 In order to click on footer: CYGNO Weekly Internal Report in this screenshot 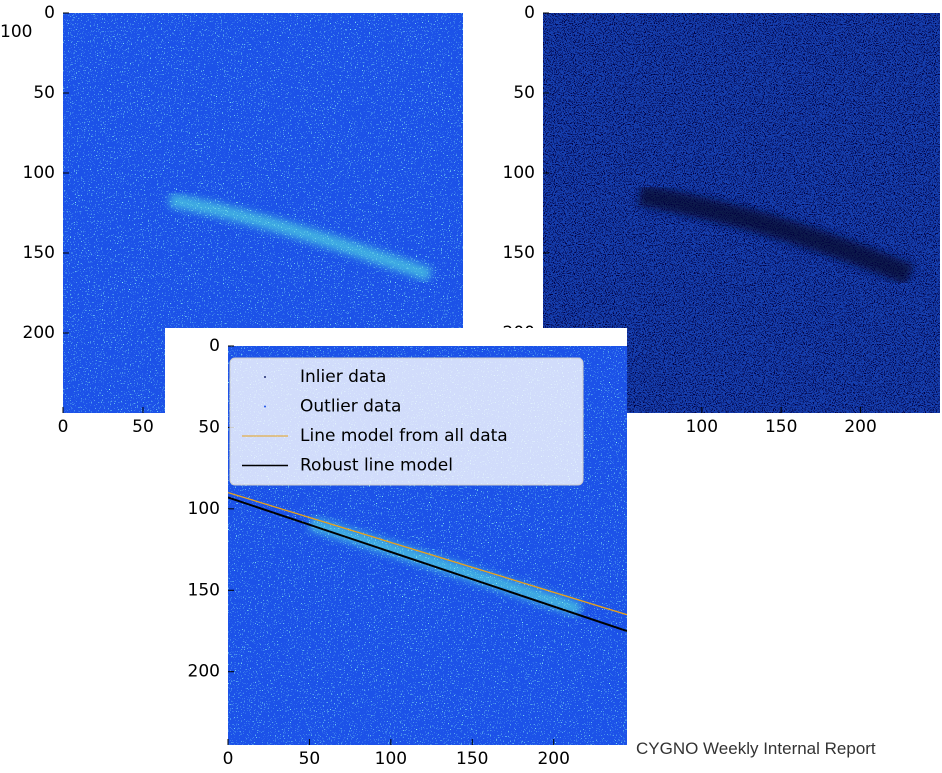, I will do `click(756, 748)`.